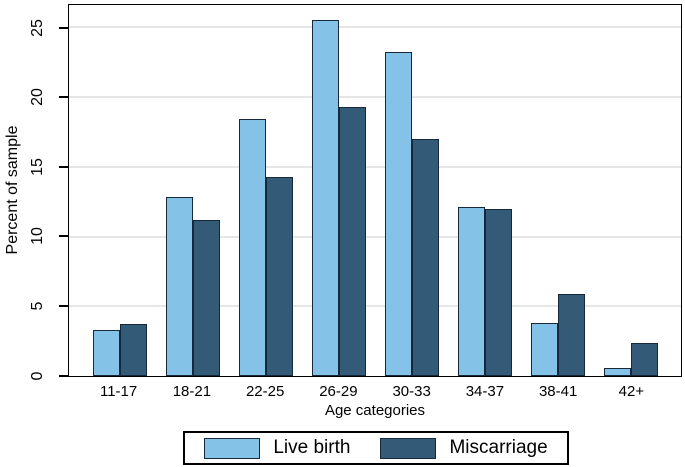 The height and width of the screenshot is (467, 685). What do you see at coordinates (118, 391) in the screenshot?
I see `x-tick-label-11-17: 11-17` at bounding box center [118, 391].